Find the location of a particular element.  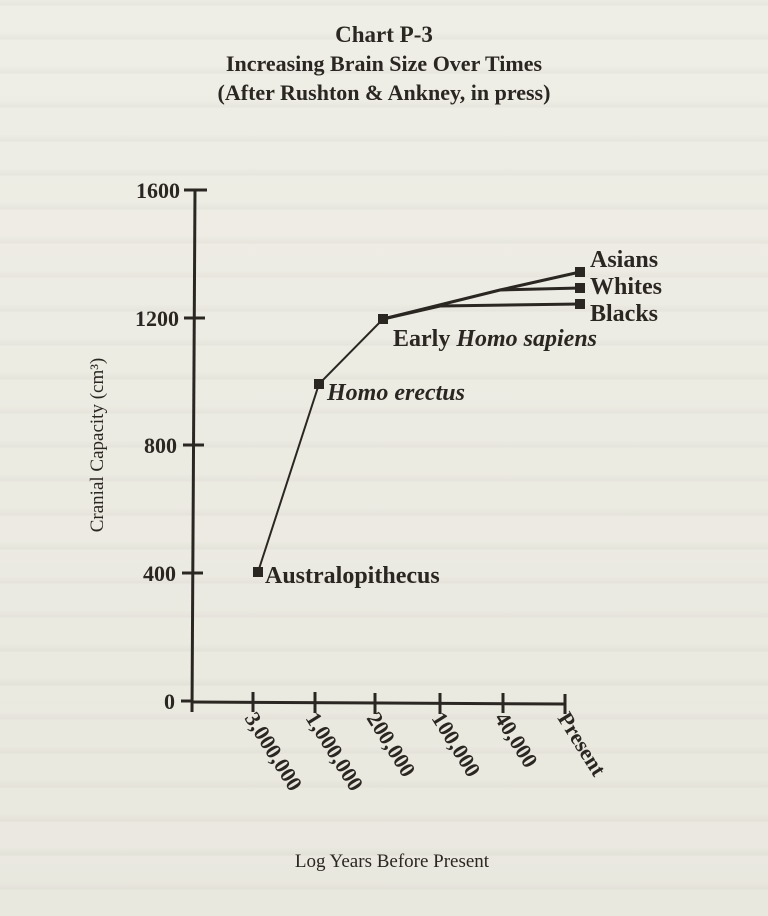

label-early-prefix: Early is located at coordinates (424, 339).